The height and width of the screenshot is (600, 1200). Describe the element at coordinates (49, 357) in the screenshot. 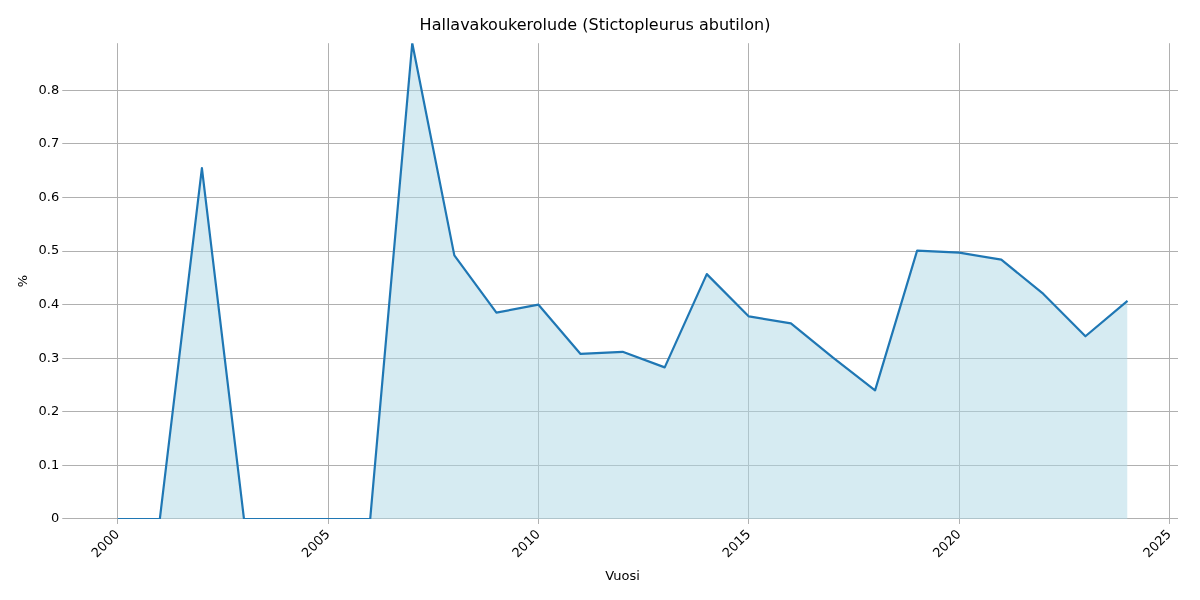

I see `y-tick-label: 0.3` at that location.